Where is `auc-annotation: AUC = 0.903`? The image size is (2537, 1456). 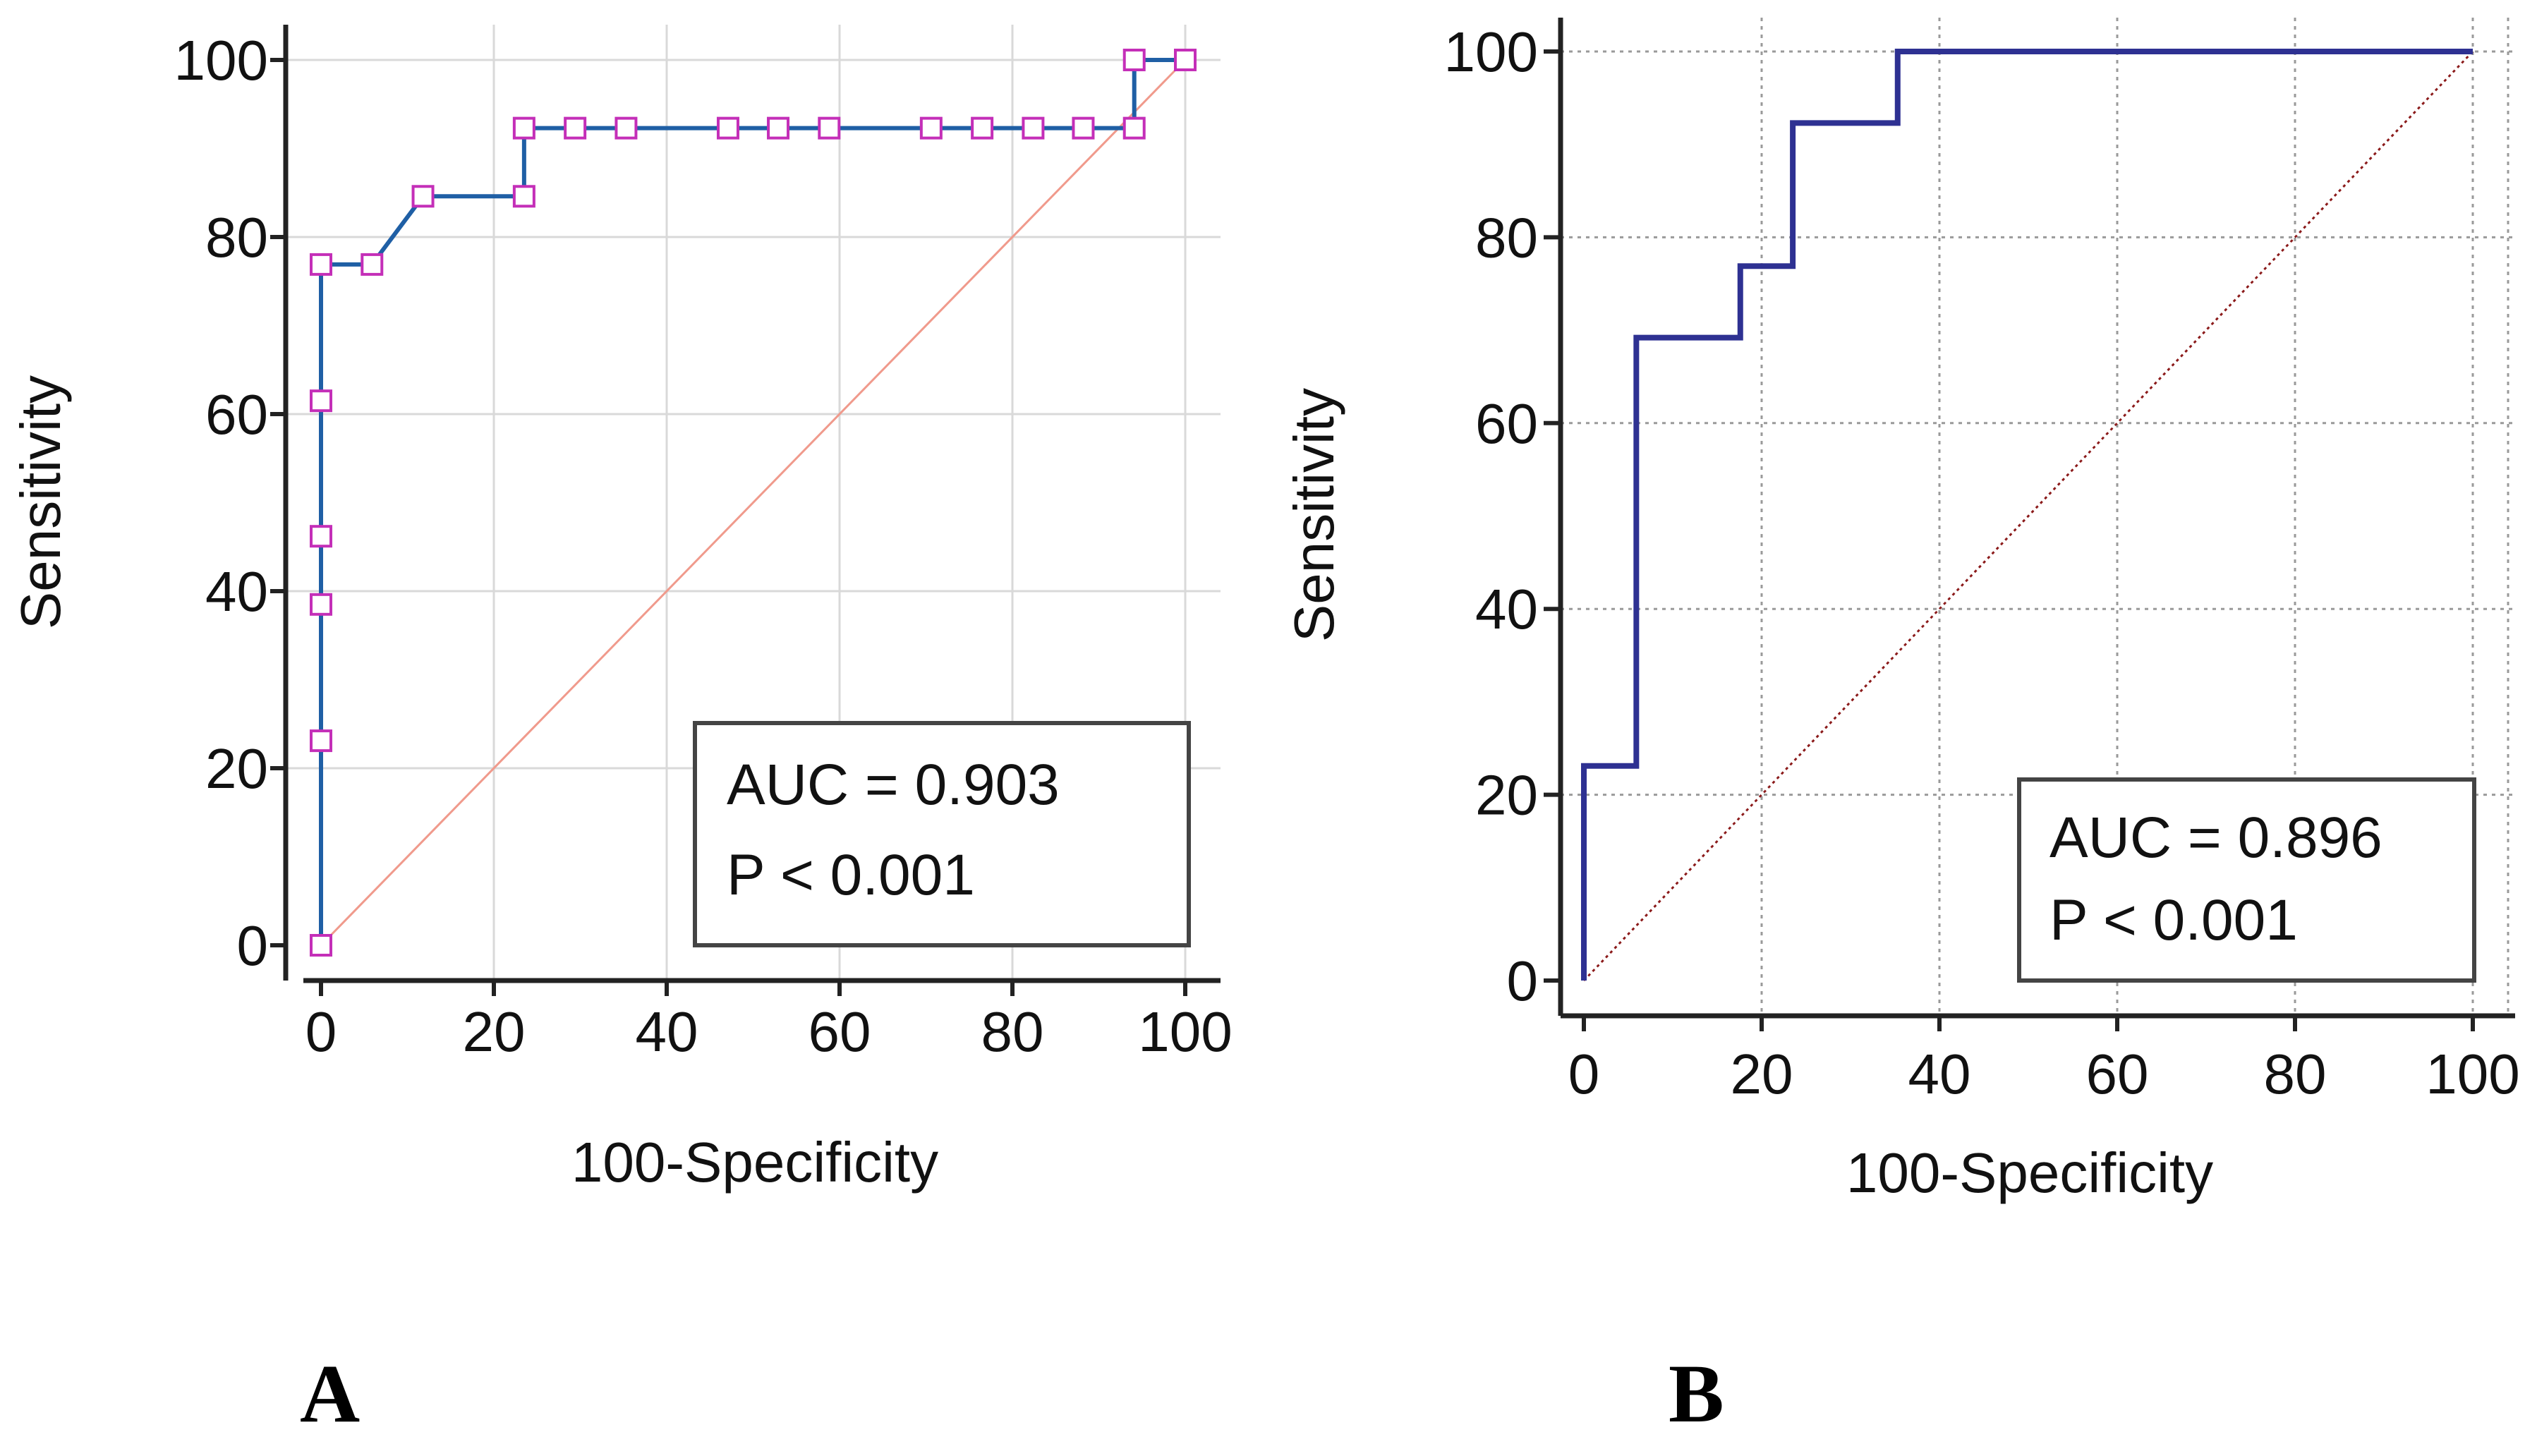
auc-annotation: AUC = 0.903 is located at coordinates (893, 785).